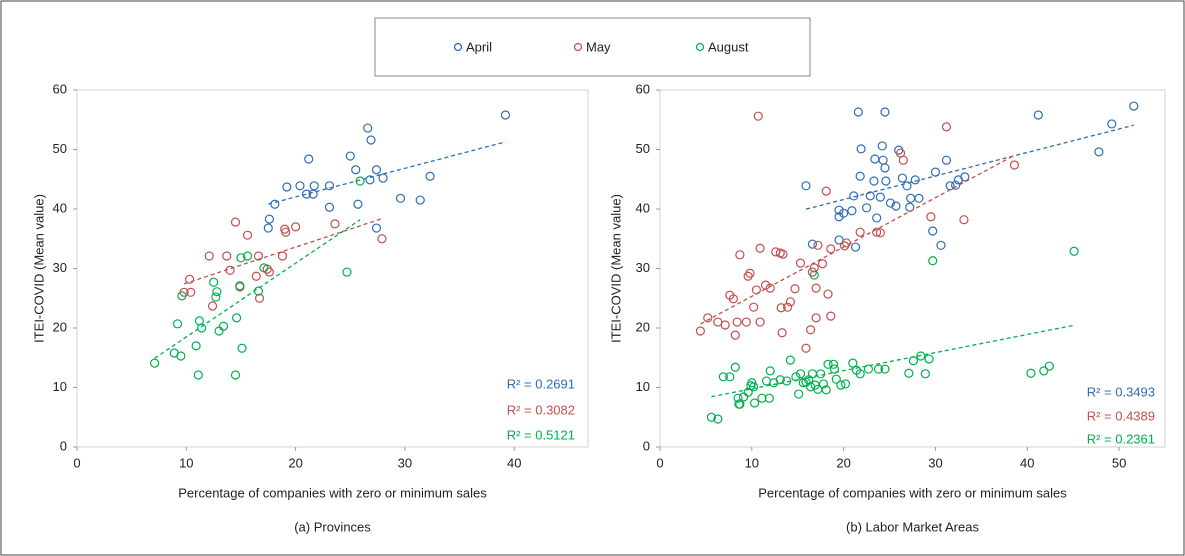 This screenshot has height=556, width=1185. What do you see at coordinates (295, 462) in the screenshot?
I see `x-tick-label: 20` at bounding box center [295, 462].